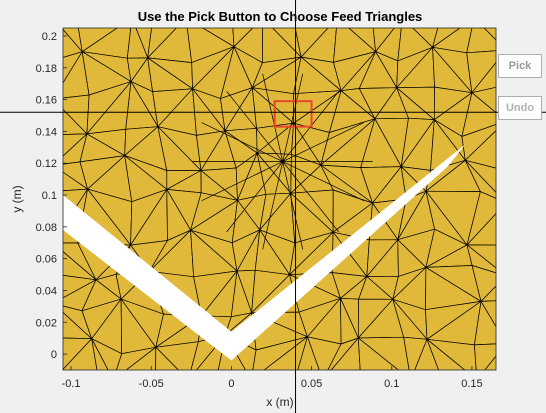 This screenshot has height=413, width=546. Describe the element at coordinates (279, 402) in the screenshot. I see `x-axis-label: x (m)` at that location.